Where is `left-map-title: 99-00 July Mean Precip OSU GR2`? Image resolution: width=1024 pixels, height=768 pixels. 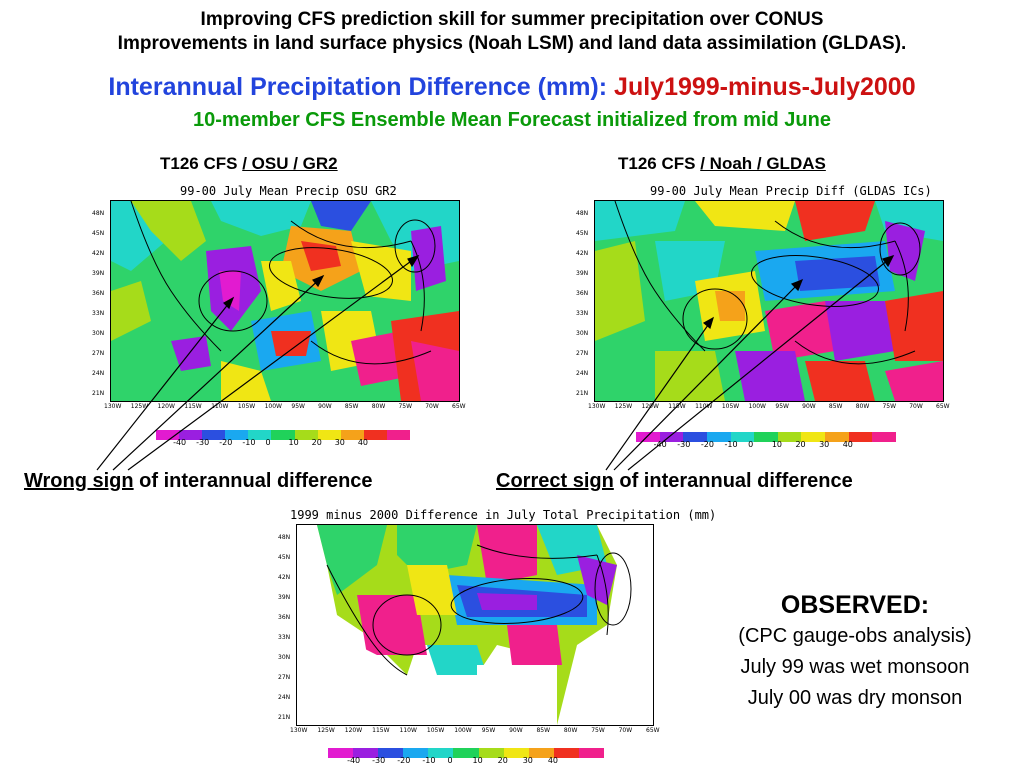
left-map-title: 99-00 July Mean Precip OSU GR2 is located at coordinates (288, 191).